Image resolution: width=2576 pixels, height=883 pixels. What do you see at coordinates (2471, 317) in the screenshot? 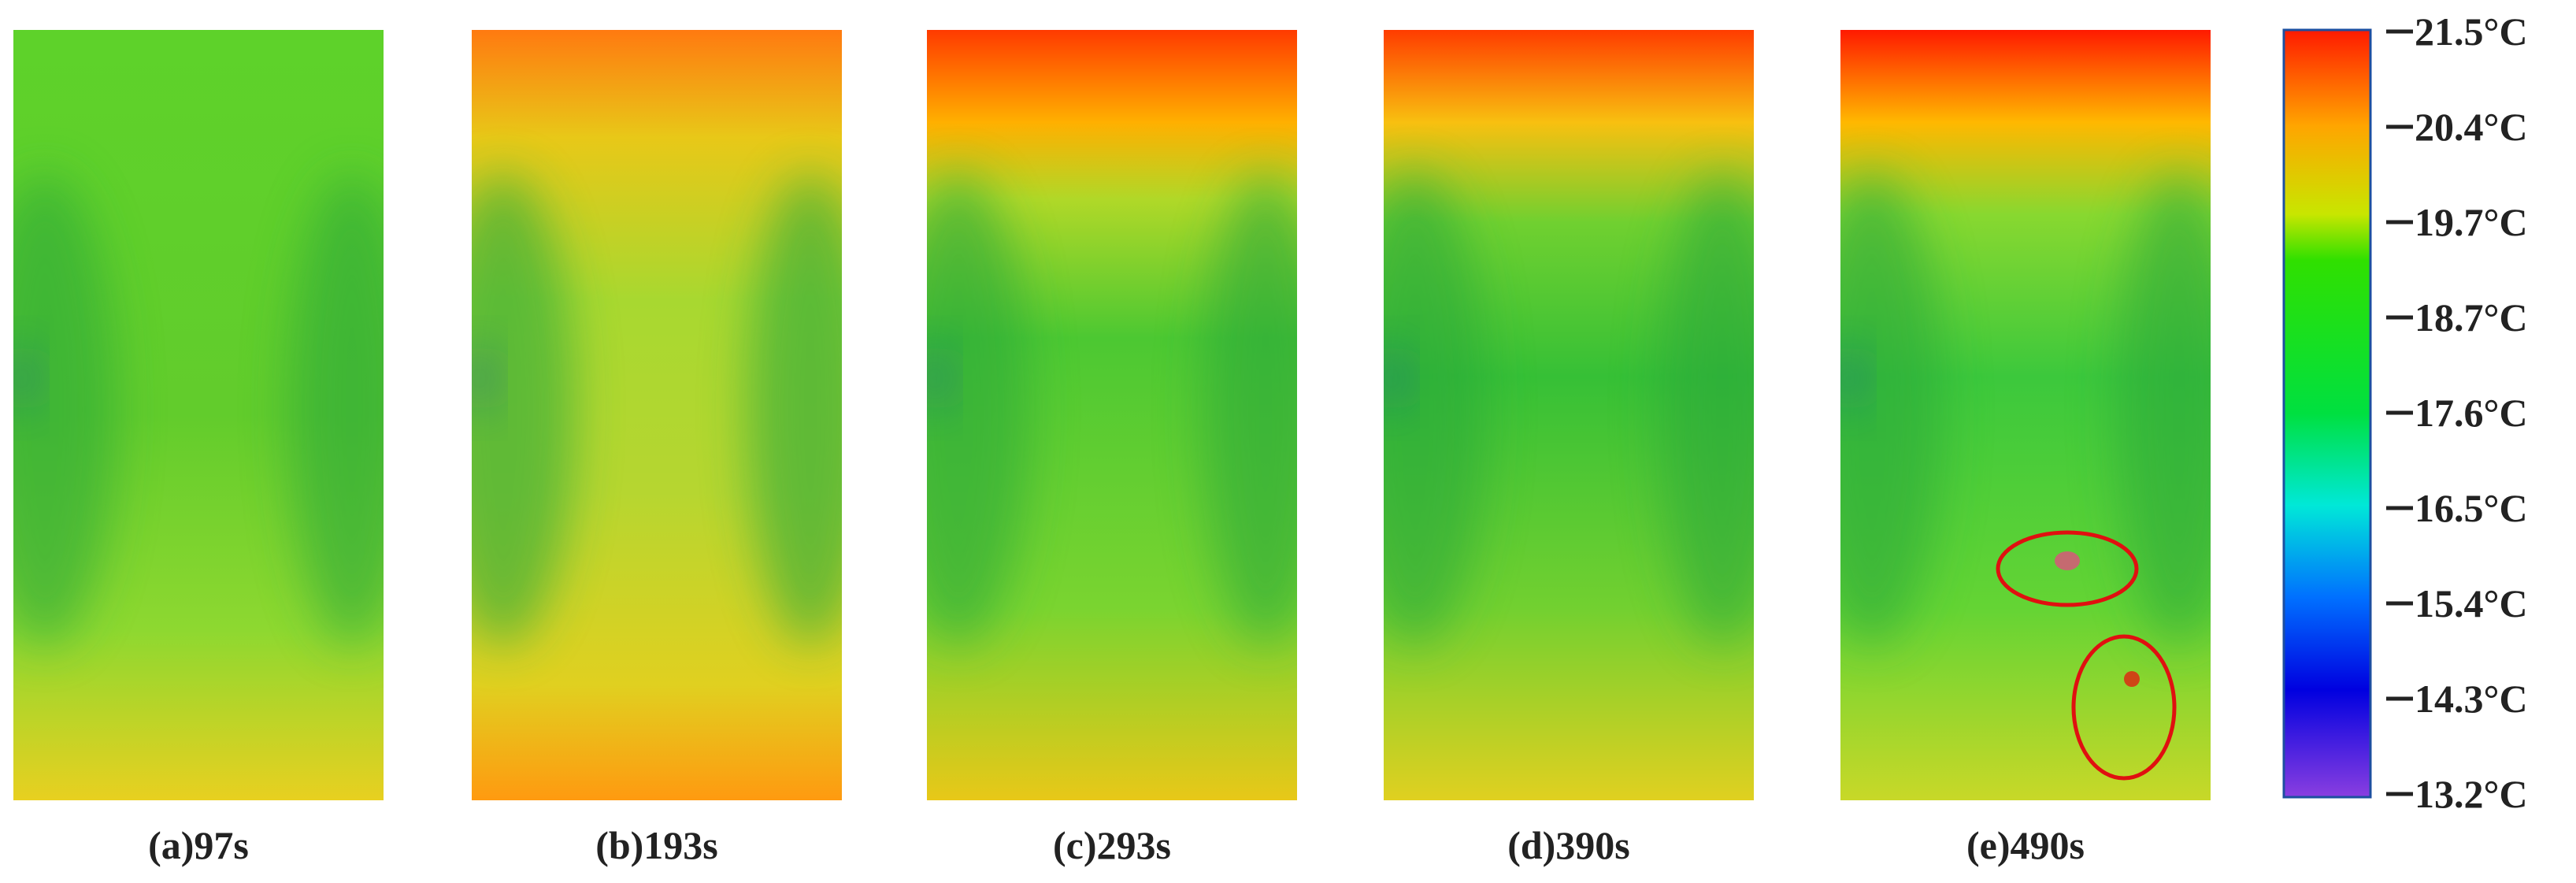
I see `tick-label: 18.7°C` at bounding box center [2471, 317].